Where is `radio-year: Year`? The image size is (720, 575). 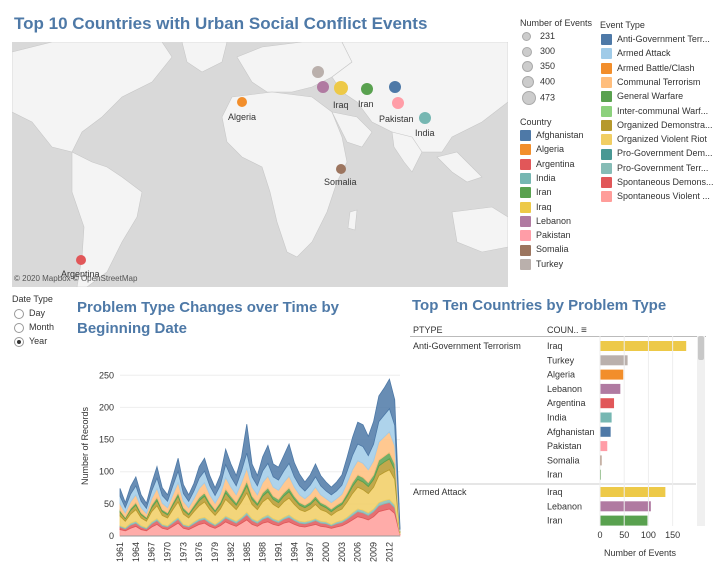 radio-year: Year is located at coordinates (30, 341).